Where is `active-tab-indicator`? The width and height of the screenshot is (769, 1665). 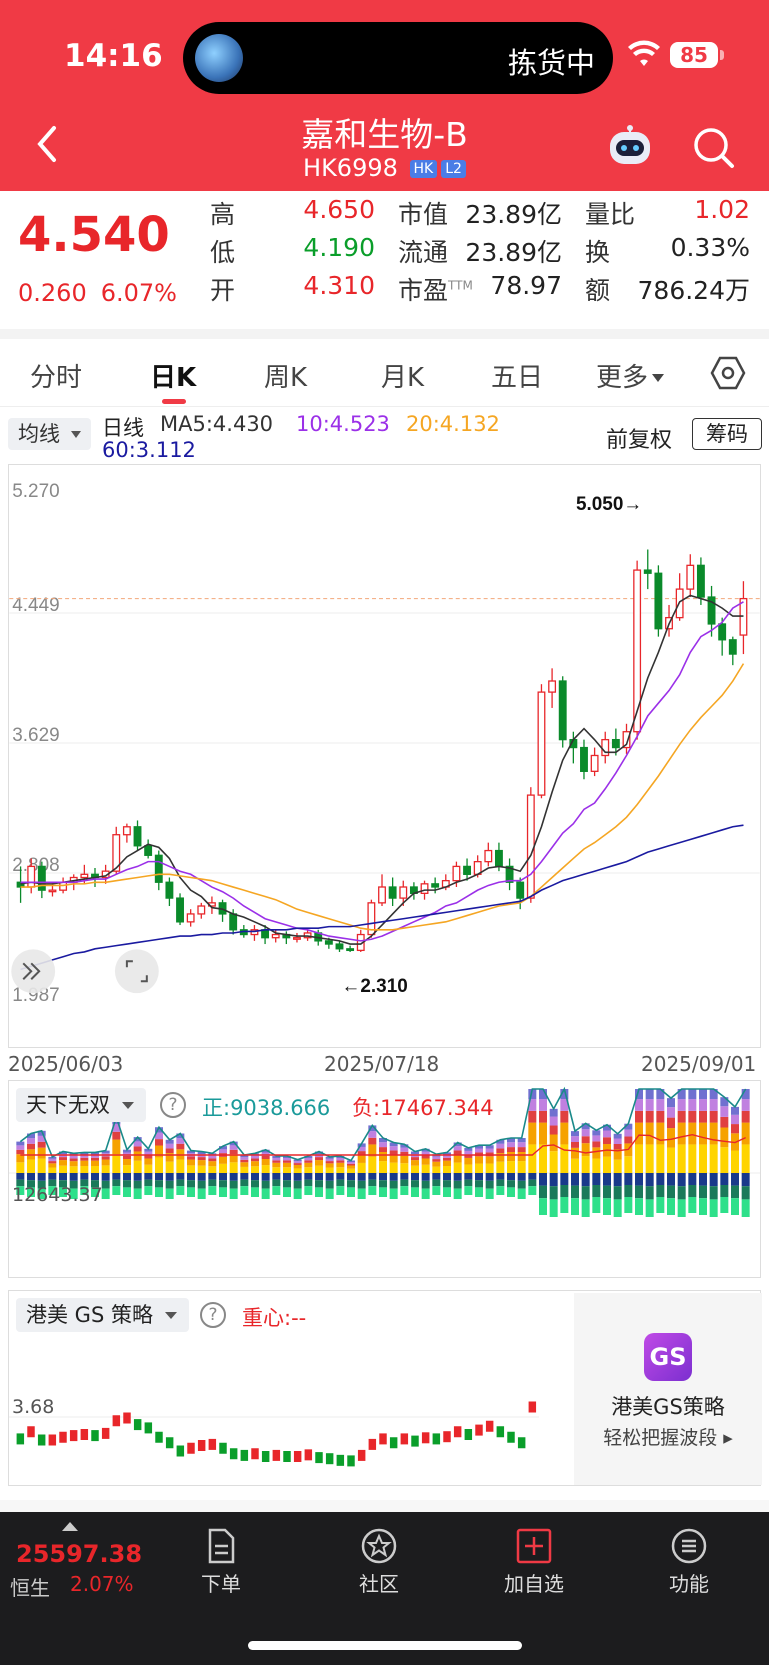 active-tab-indicator is located at coordinates (174, 401).